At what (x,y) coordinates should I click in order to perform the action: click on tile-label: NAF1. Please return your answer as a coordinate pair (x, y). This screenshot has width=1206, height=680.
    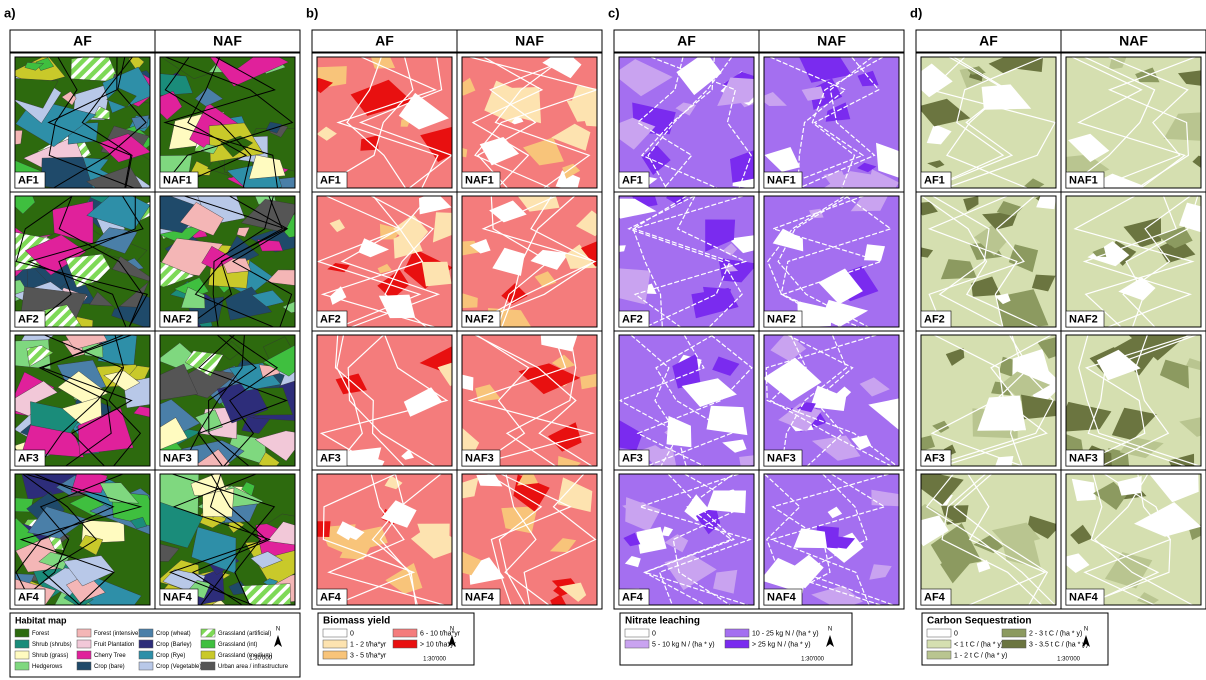
    Looking at the image, I should click on (781, 180).